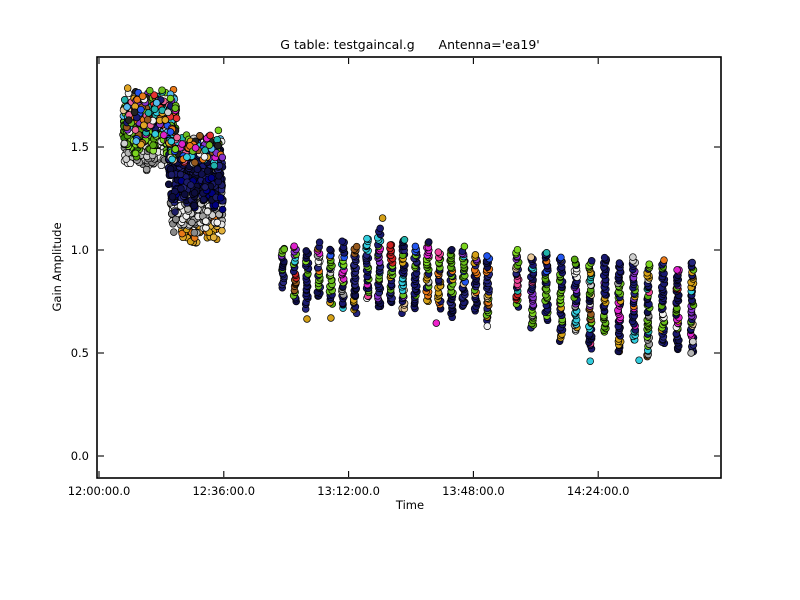 The image size is (800, 600). Describe the element at coordinates (348, 491) in the screenshot. I see `x-tick-label: 13:12:00.0` at that location.